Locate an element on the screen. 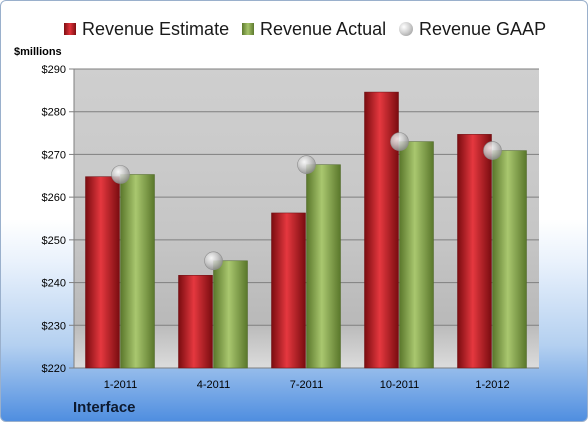 The image size is (588, 422). legend-swatch-estimate is located at coordinates (70, 29).